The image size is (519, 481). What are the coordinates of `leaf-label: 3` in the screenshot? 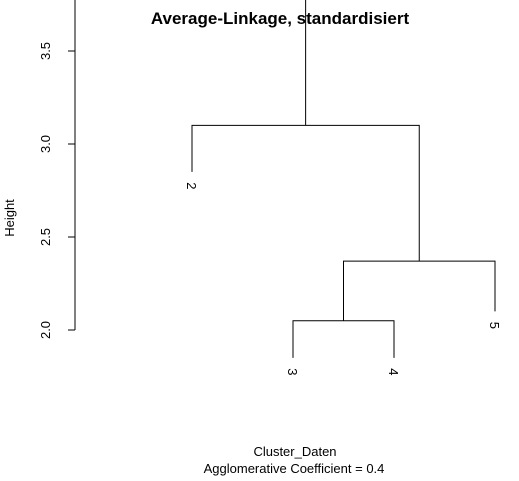 It's located at (292, 371).